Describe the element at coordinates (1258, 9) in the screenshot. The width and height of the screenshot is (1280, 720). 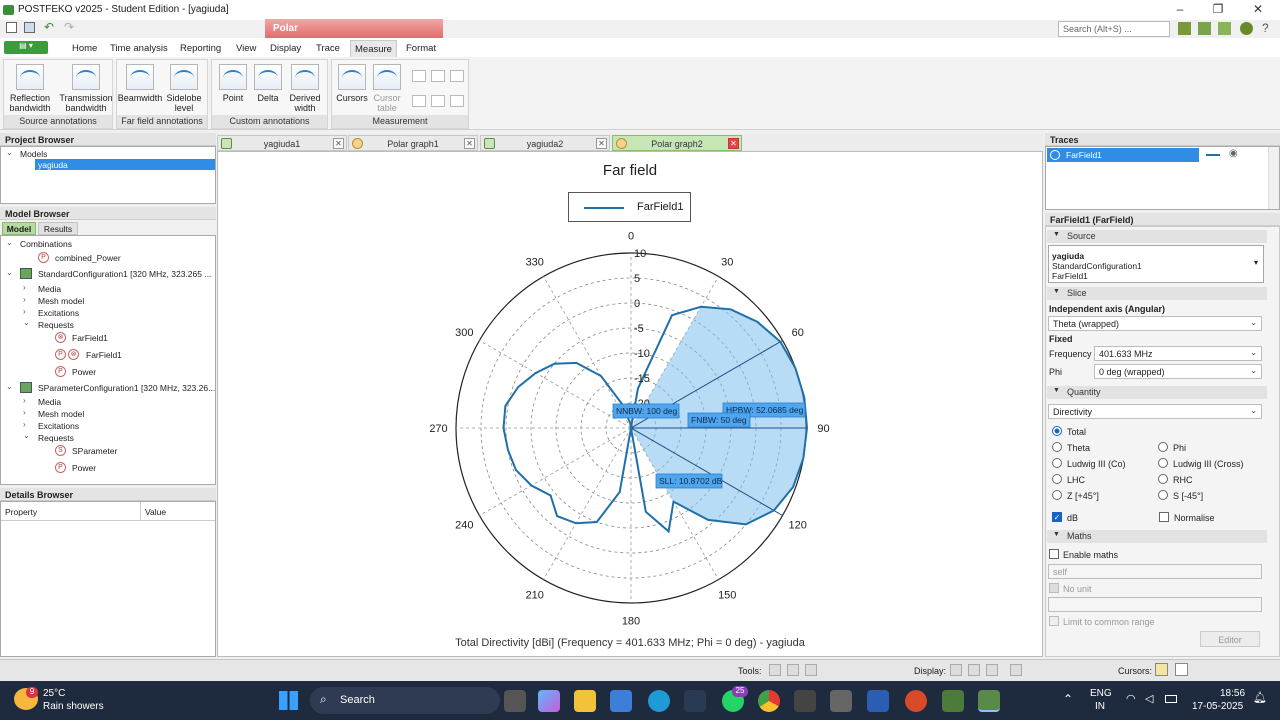
I see `close-icon: ✕` at that location.